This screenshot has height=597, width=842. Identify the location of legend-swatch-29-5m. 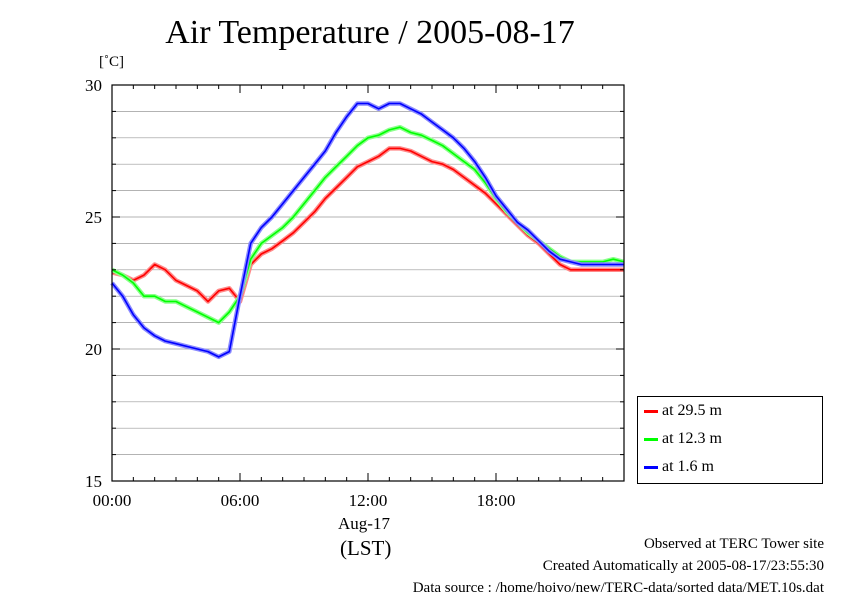
(651, 411).